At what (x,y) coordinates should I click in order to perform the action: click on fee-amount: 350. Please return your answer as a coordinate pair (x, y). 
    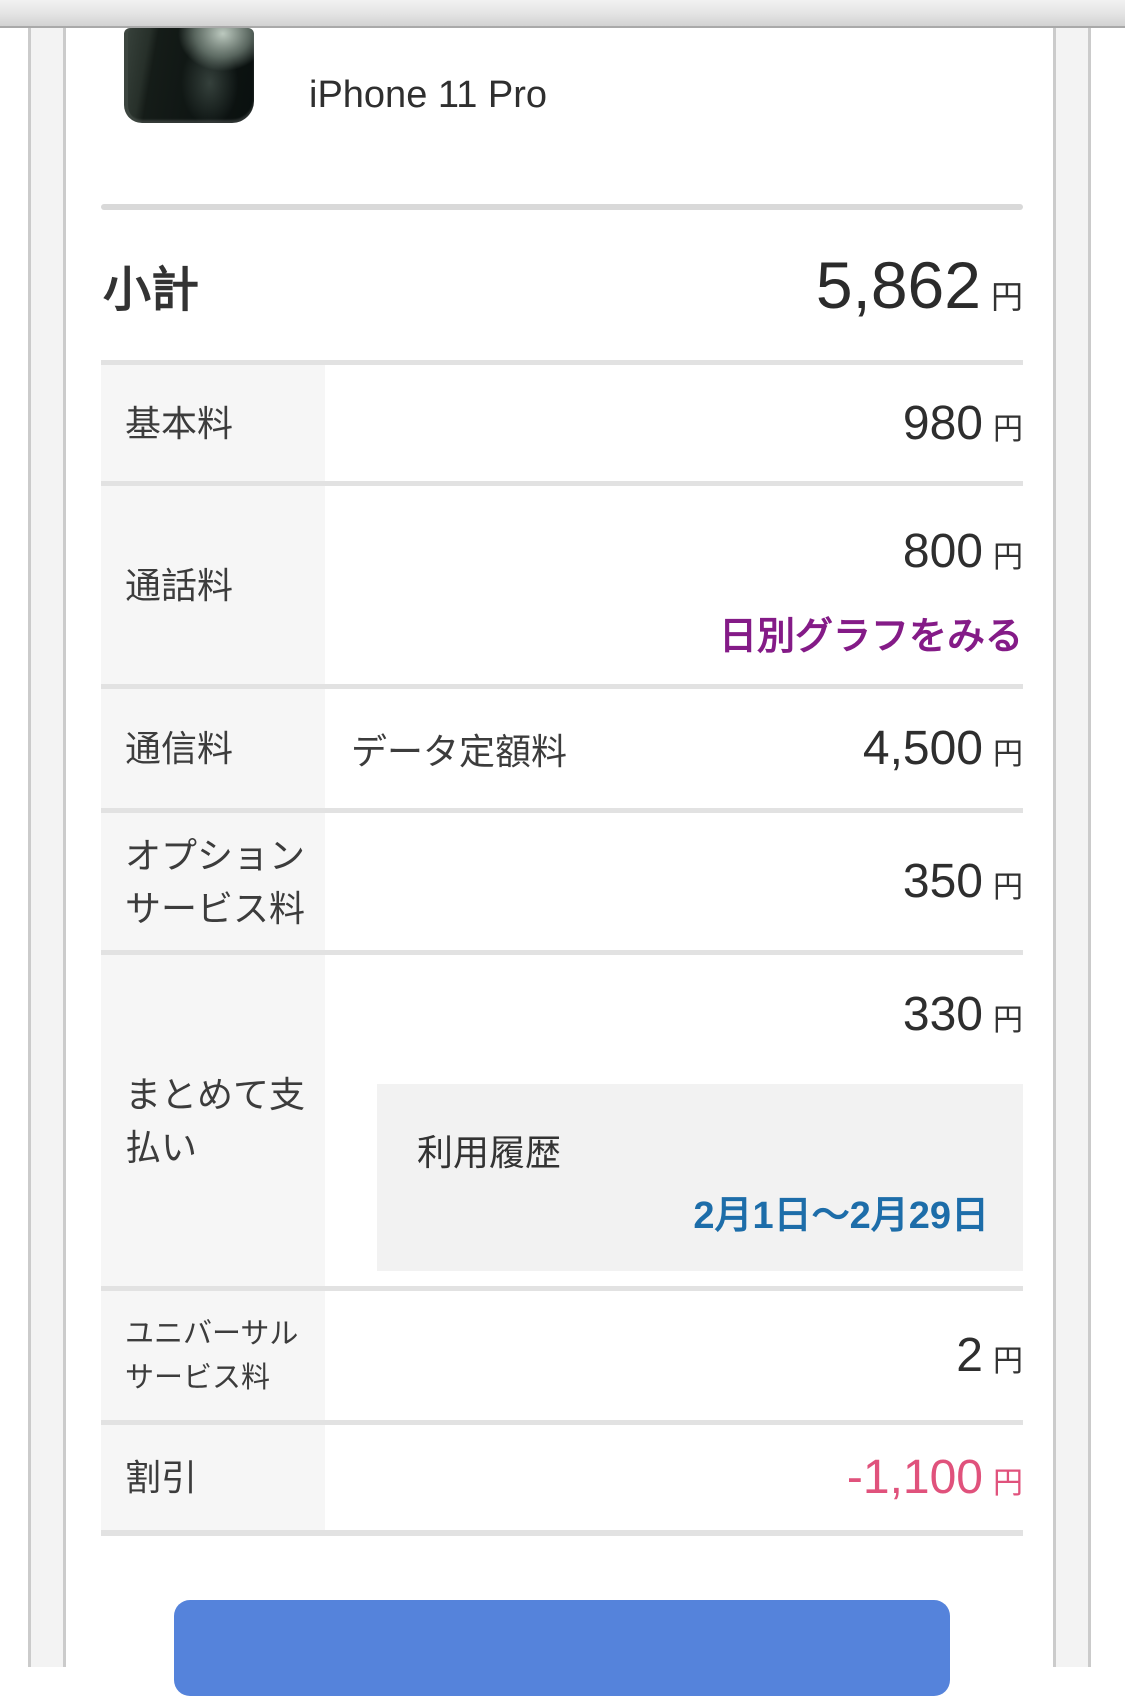
    Looking at the image, I should click on (943, 881).